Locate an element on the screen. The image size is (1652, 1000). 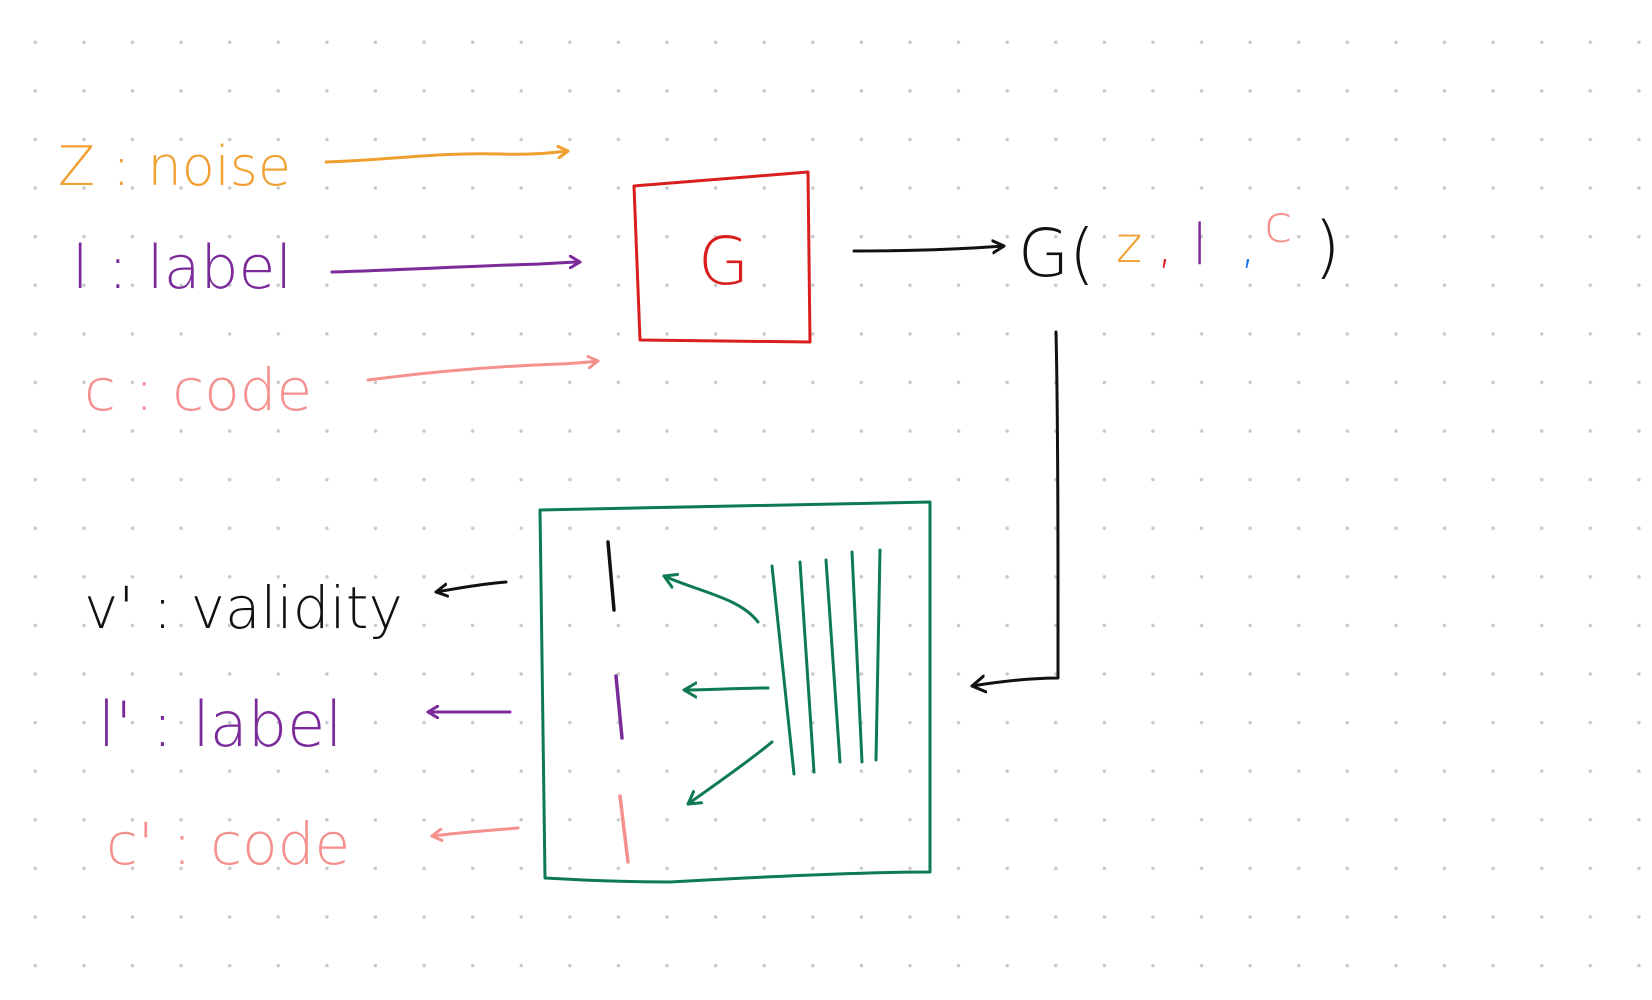
output-validity-label: v' : validity is located at coordinates (243, 608).